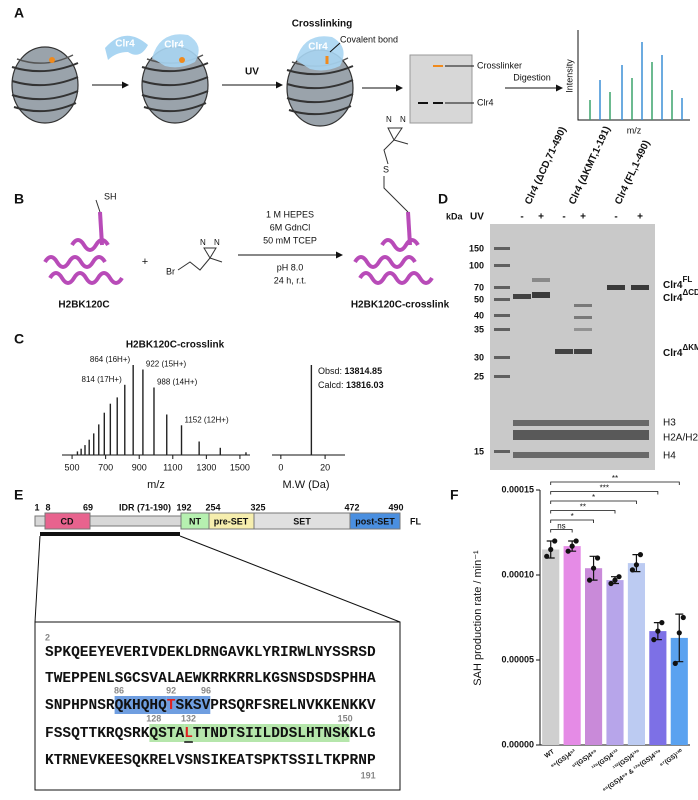 This screenshot has height=800, width=698. I want to click on x-tick-label: ⁸⁷(GS)¹³⁰, so click(671, 758).